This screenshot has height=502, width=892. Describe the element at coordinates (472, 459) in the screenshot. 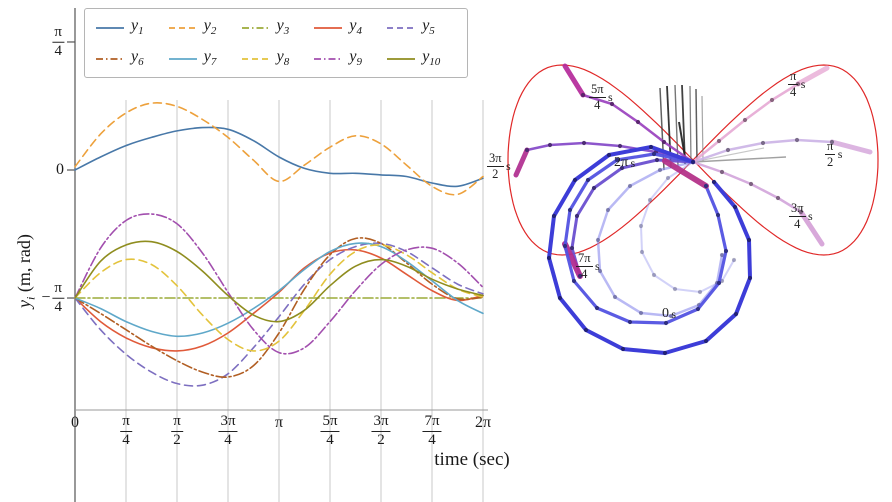

I see `x-axis-label-text: time (sec)` at that location.